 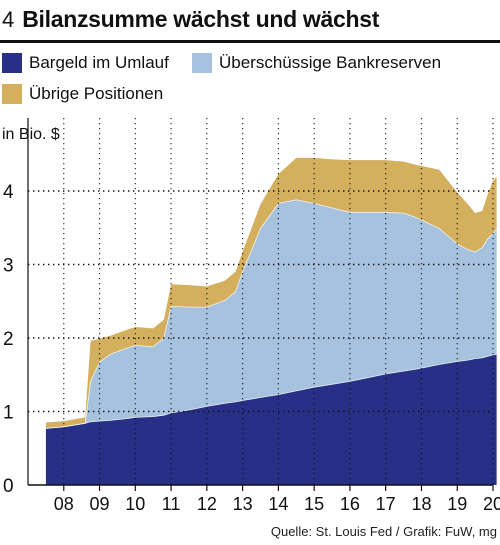 I want to click on chart-header: 4 Bilanzsumme wächst und wächst, so click(x=190, y=20).